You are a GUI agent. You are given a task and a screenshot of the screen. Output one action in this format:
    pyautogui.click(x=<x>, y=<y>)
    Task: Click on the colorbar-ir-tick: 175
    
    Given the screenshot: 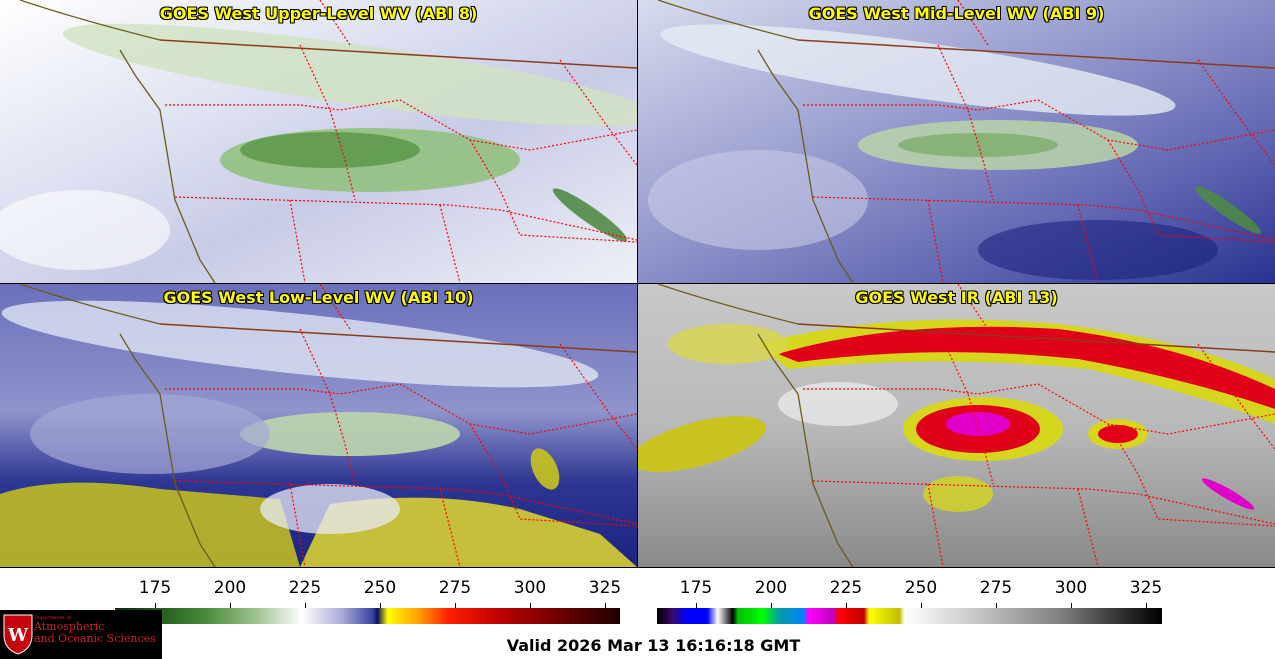 What is the action you would take?
    pyautogui.click(x=696, y=588)
    